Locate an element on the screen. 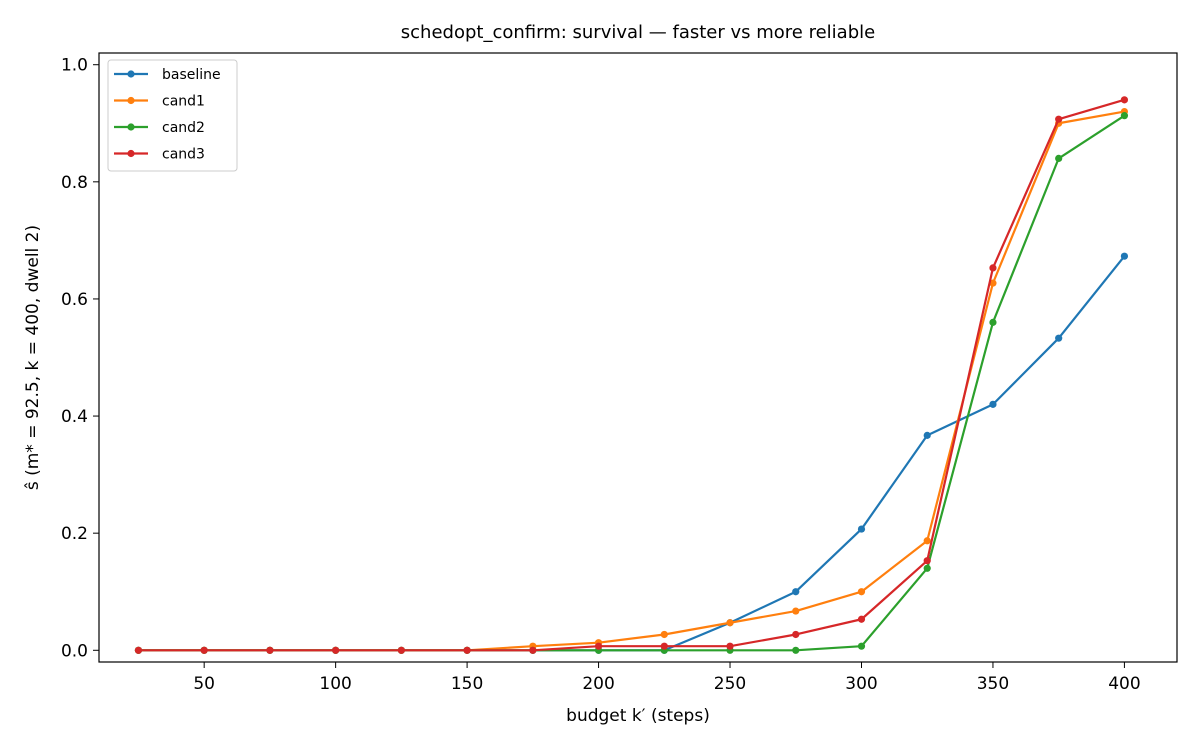  y-tick-label: 0.2 is located at coordinates (74, 534).